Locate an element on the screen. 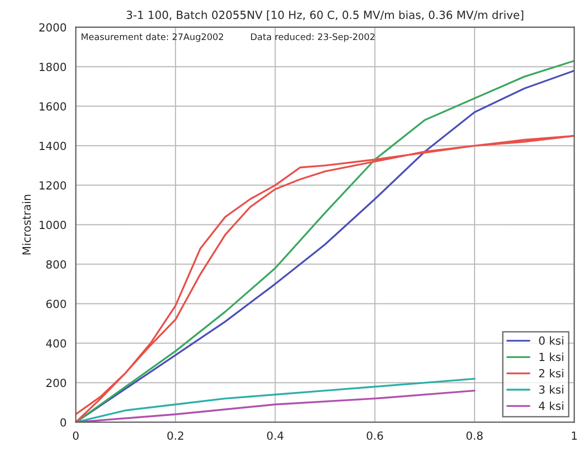  y-tick-label: 600 is located at coordinates (56, 304).